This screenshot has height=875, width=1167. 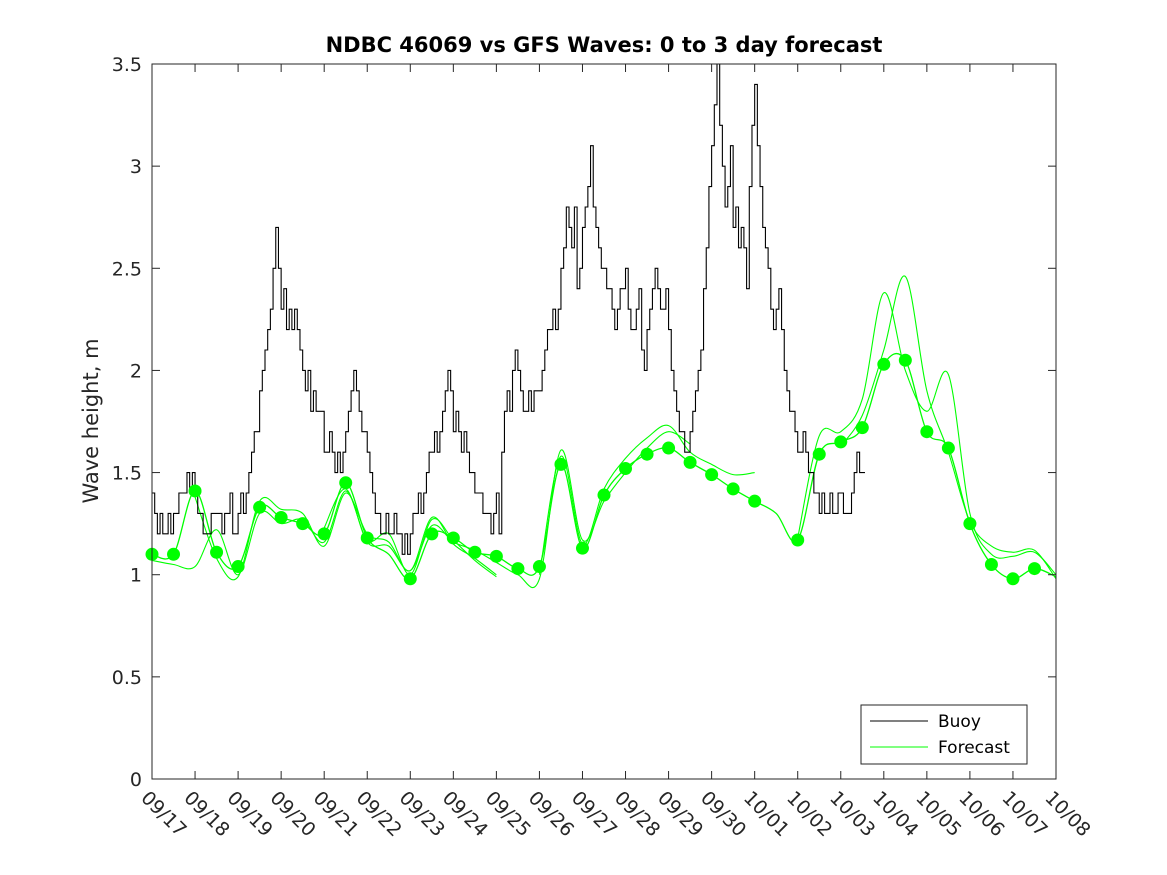 I want to click on y-tick-label: 2.5, so click(x=127, y=269).